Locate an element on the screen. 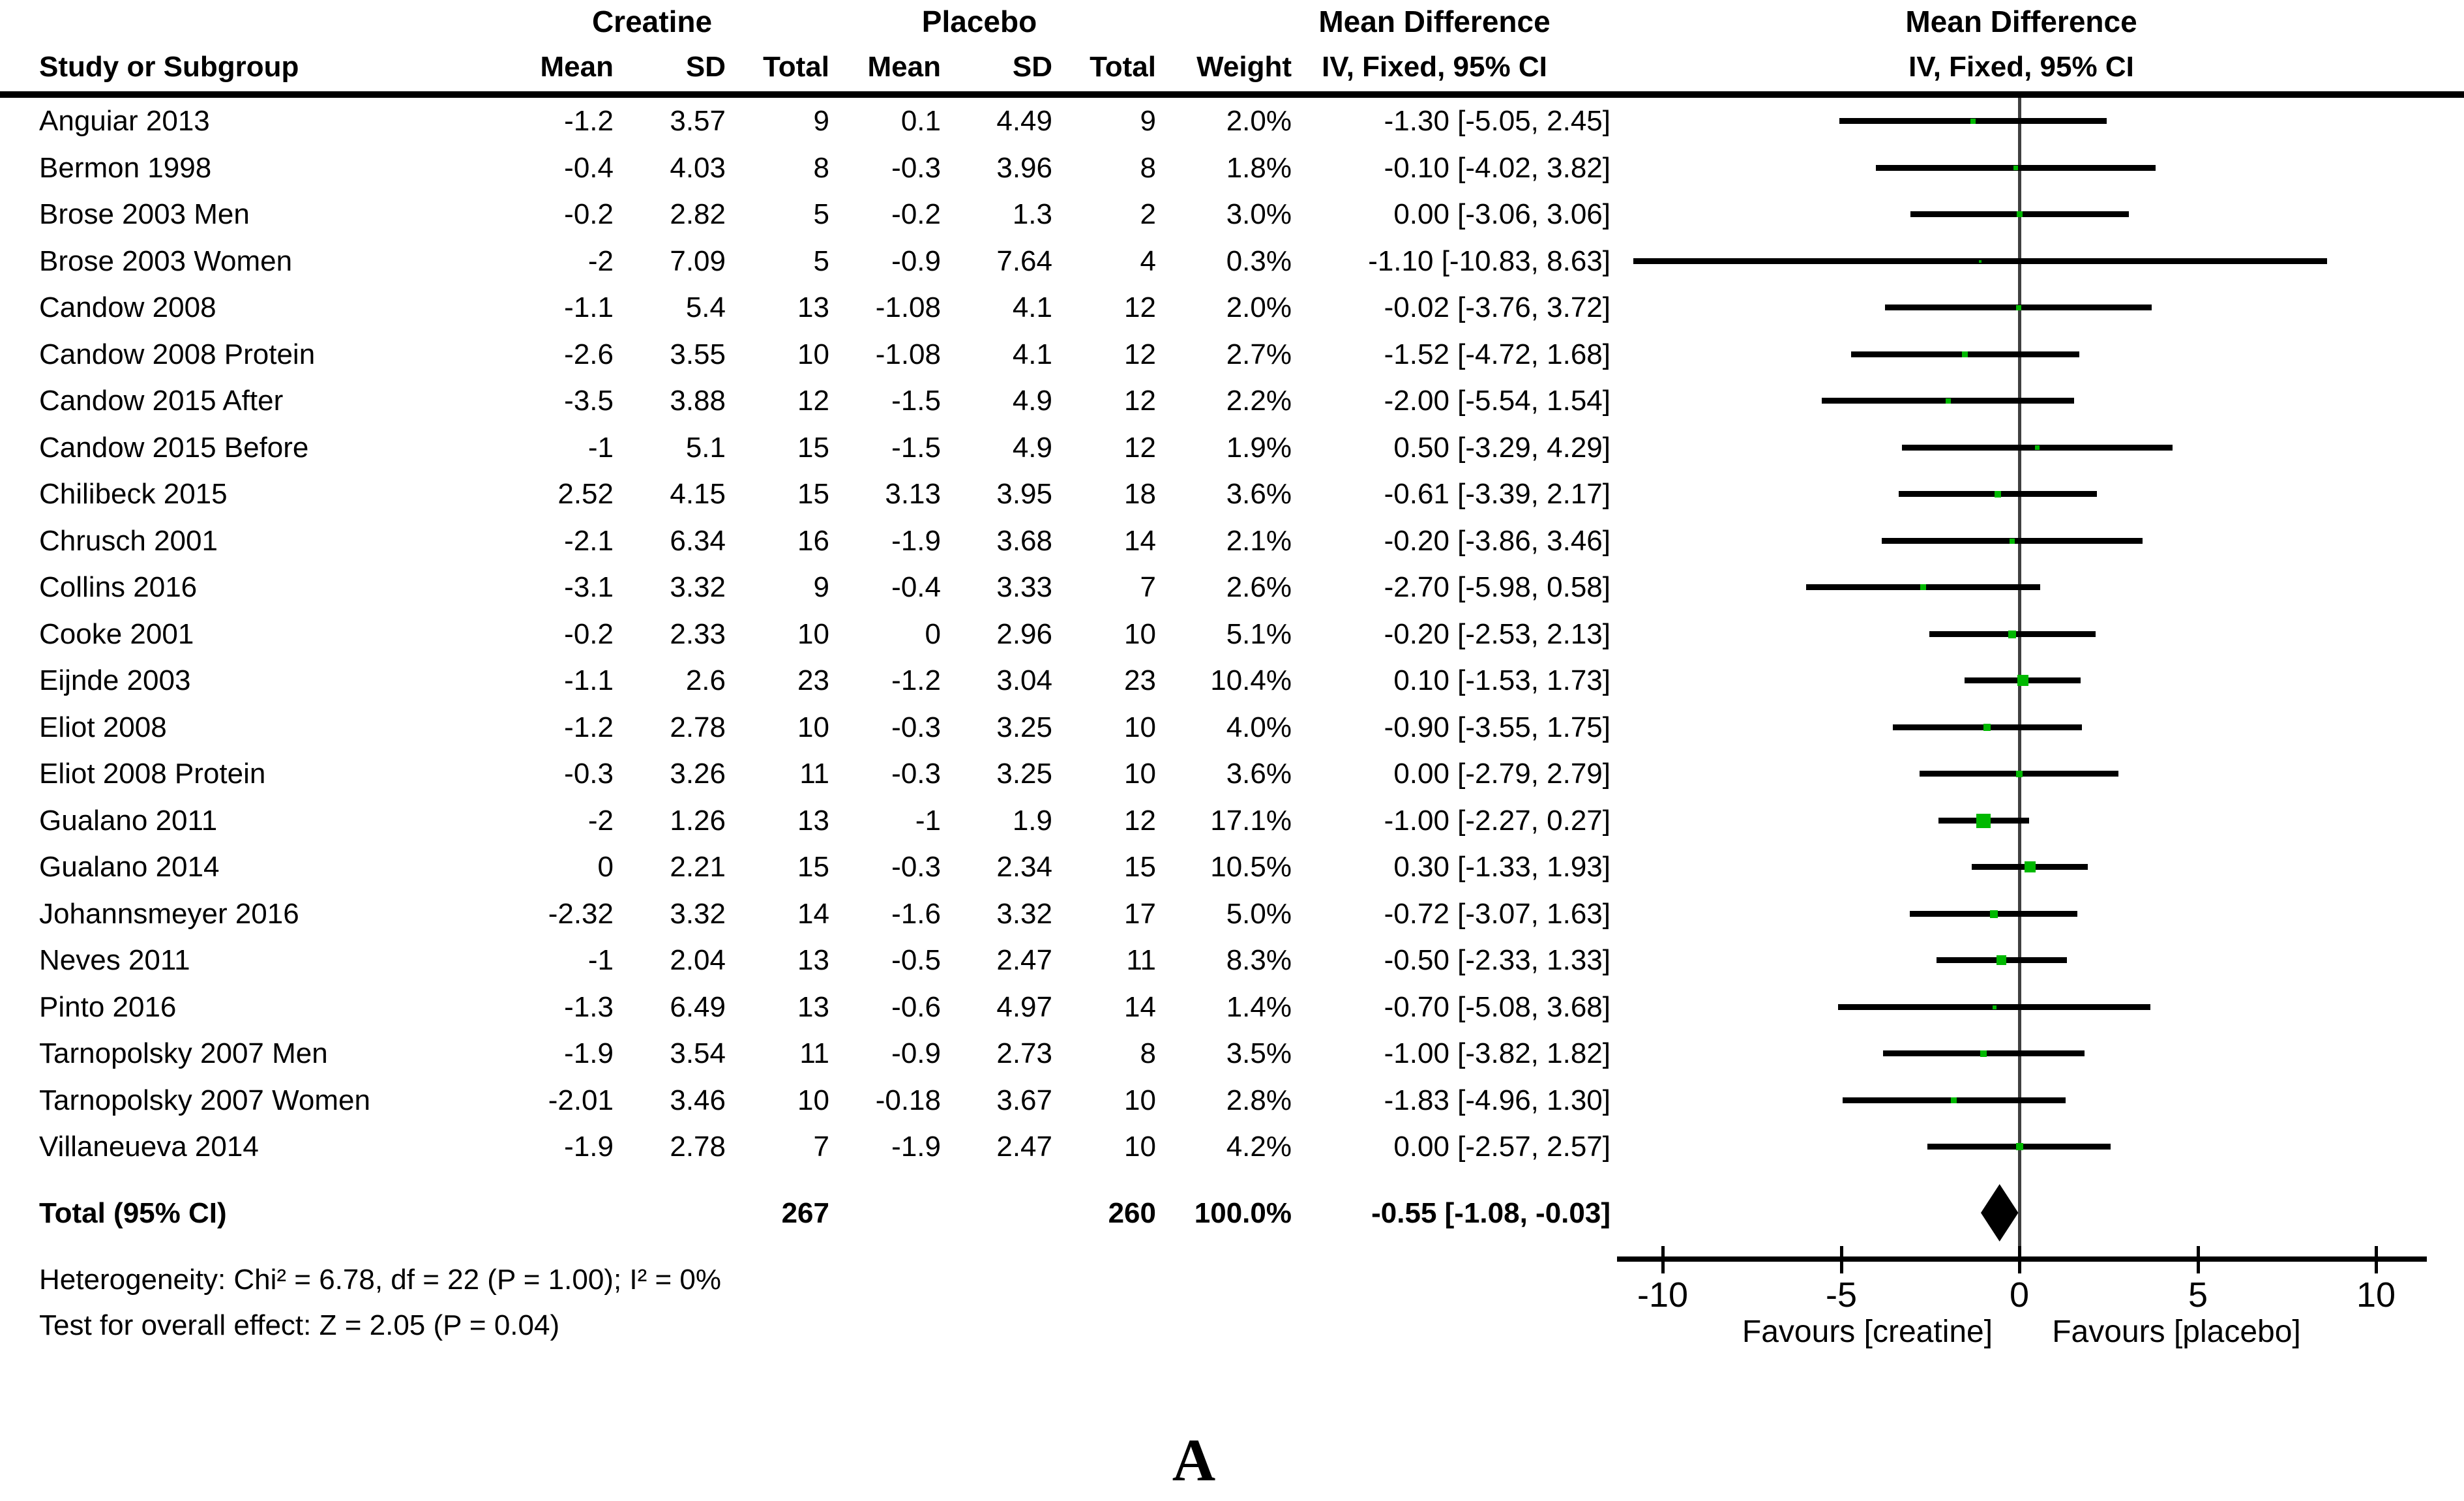  axis-tick is located at coordinates (1841, 1259).